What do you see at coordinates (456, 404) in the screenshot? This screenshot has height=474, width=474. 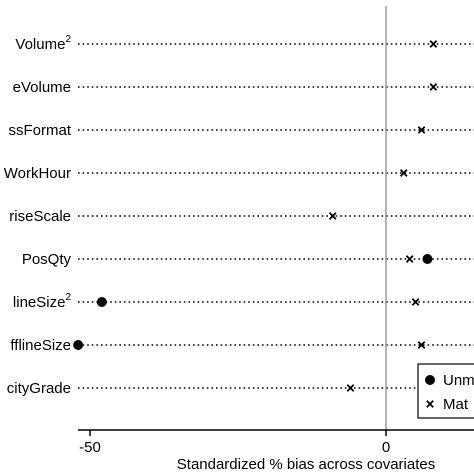 I see `legend-label: Mat` at bounding box center [456, 404].